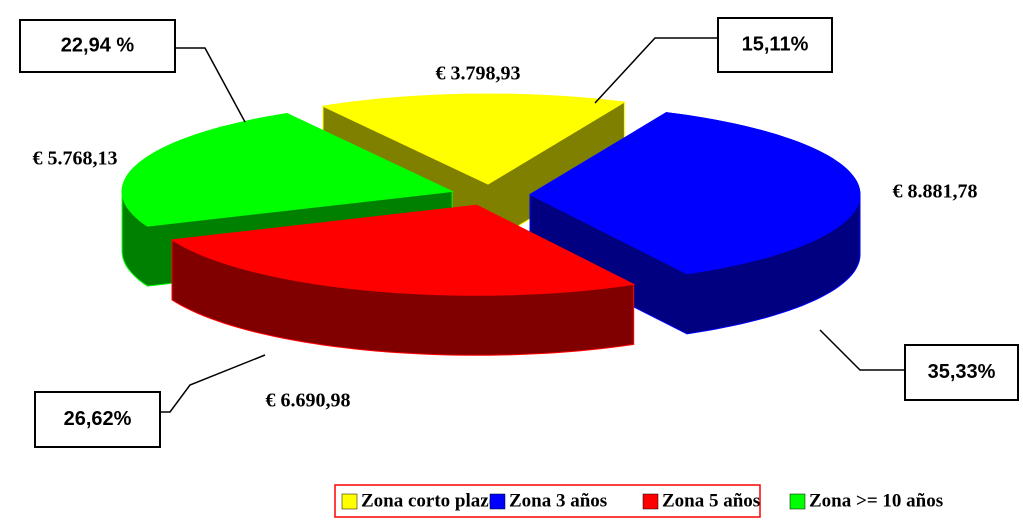 The image size is (1023, 525). What do you see at coordinates (478, 74) in the screenshot?
I see `value-label: € 3.798,93` at bounding box center [478, 74].